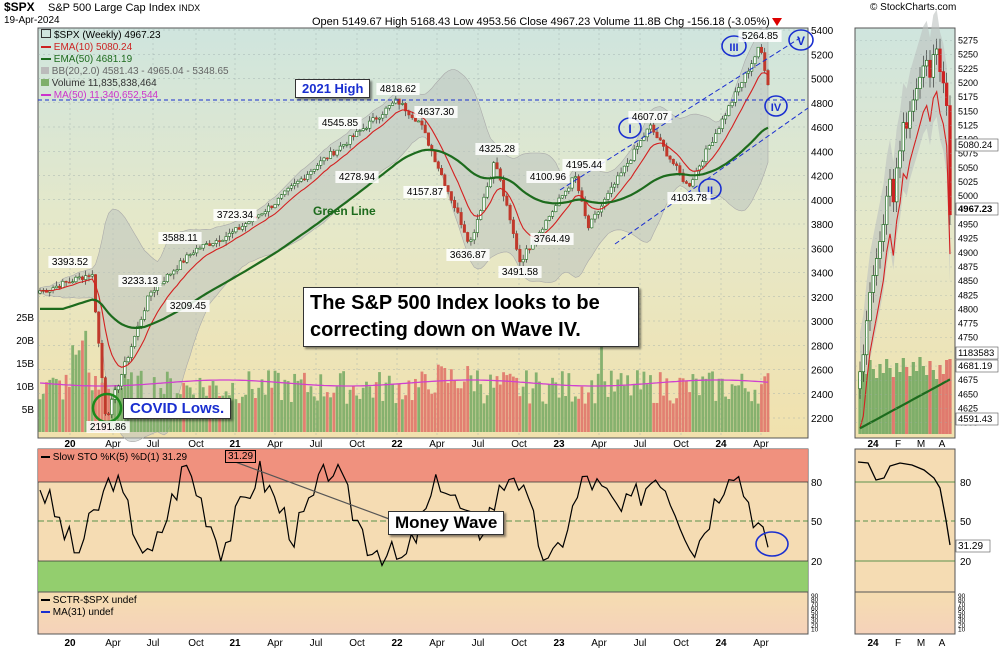 The height and width of the screenshot is (650, 1000). Describe the element at coordinates (817, 523) in the screenshot. I see `stoch-axis: 80 50 20` at that location.